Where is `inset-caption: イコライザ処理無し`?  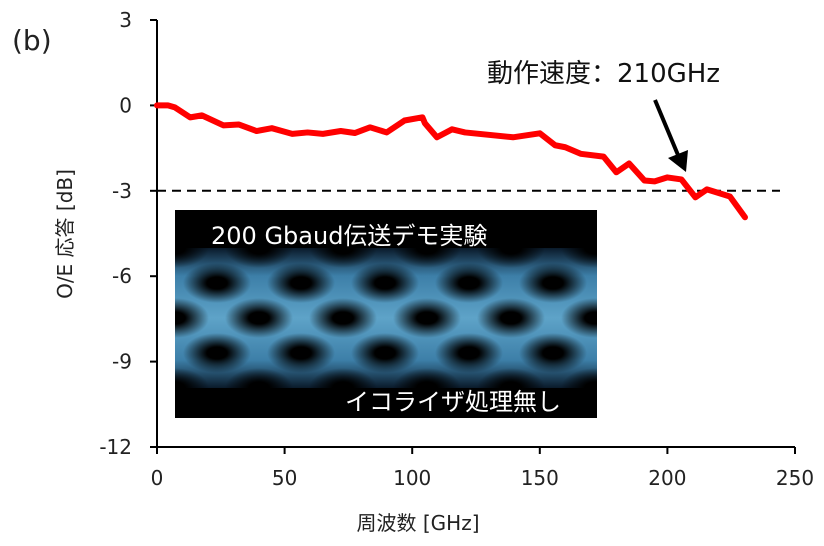 inset-caption: イコライザ処理無し is located at coordinates (453, 402).